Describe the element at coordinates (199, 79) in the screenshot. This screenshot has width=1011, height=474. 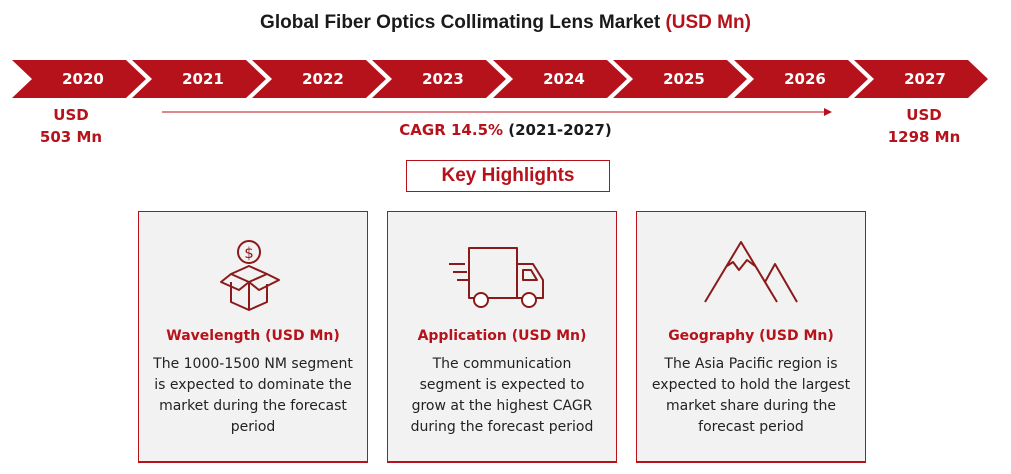
I see `timeline-year-2021: 2021` at that location.